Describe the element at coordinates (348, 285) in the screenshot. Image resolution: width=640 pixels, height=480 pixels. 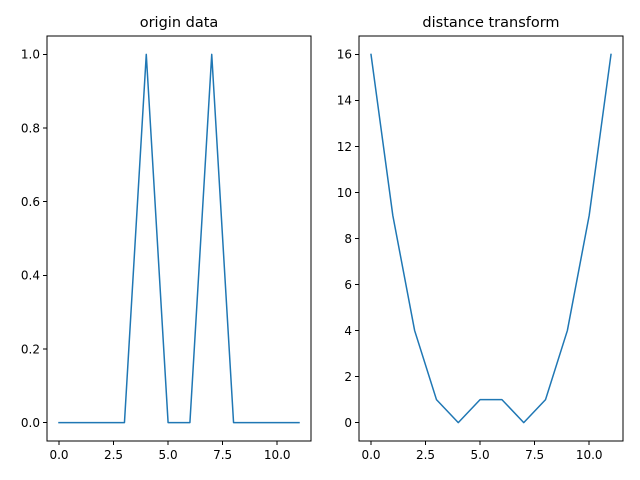
I see `y-tick-label: 6` at that location.